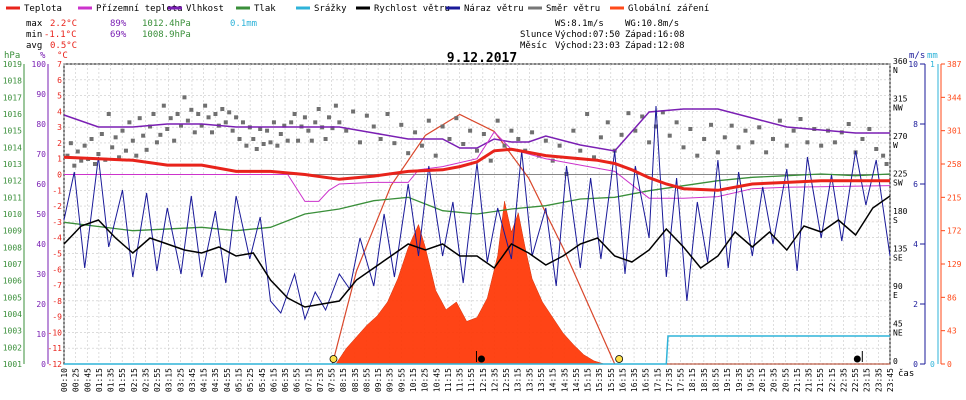 The image size is (966, 400). I want to click on tick-time: 22:55, so click(855, 380).